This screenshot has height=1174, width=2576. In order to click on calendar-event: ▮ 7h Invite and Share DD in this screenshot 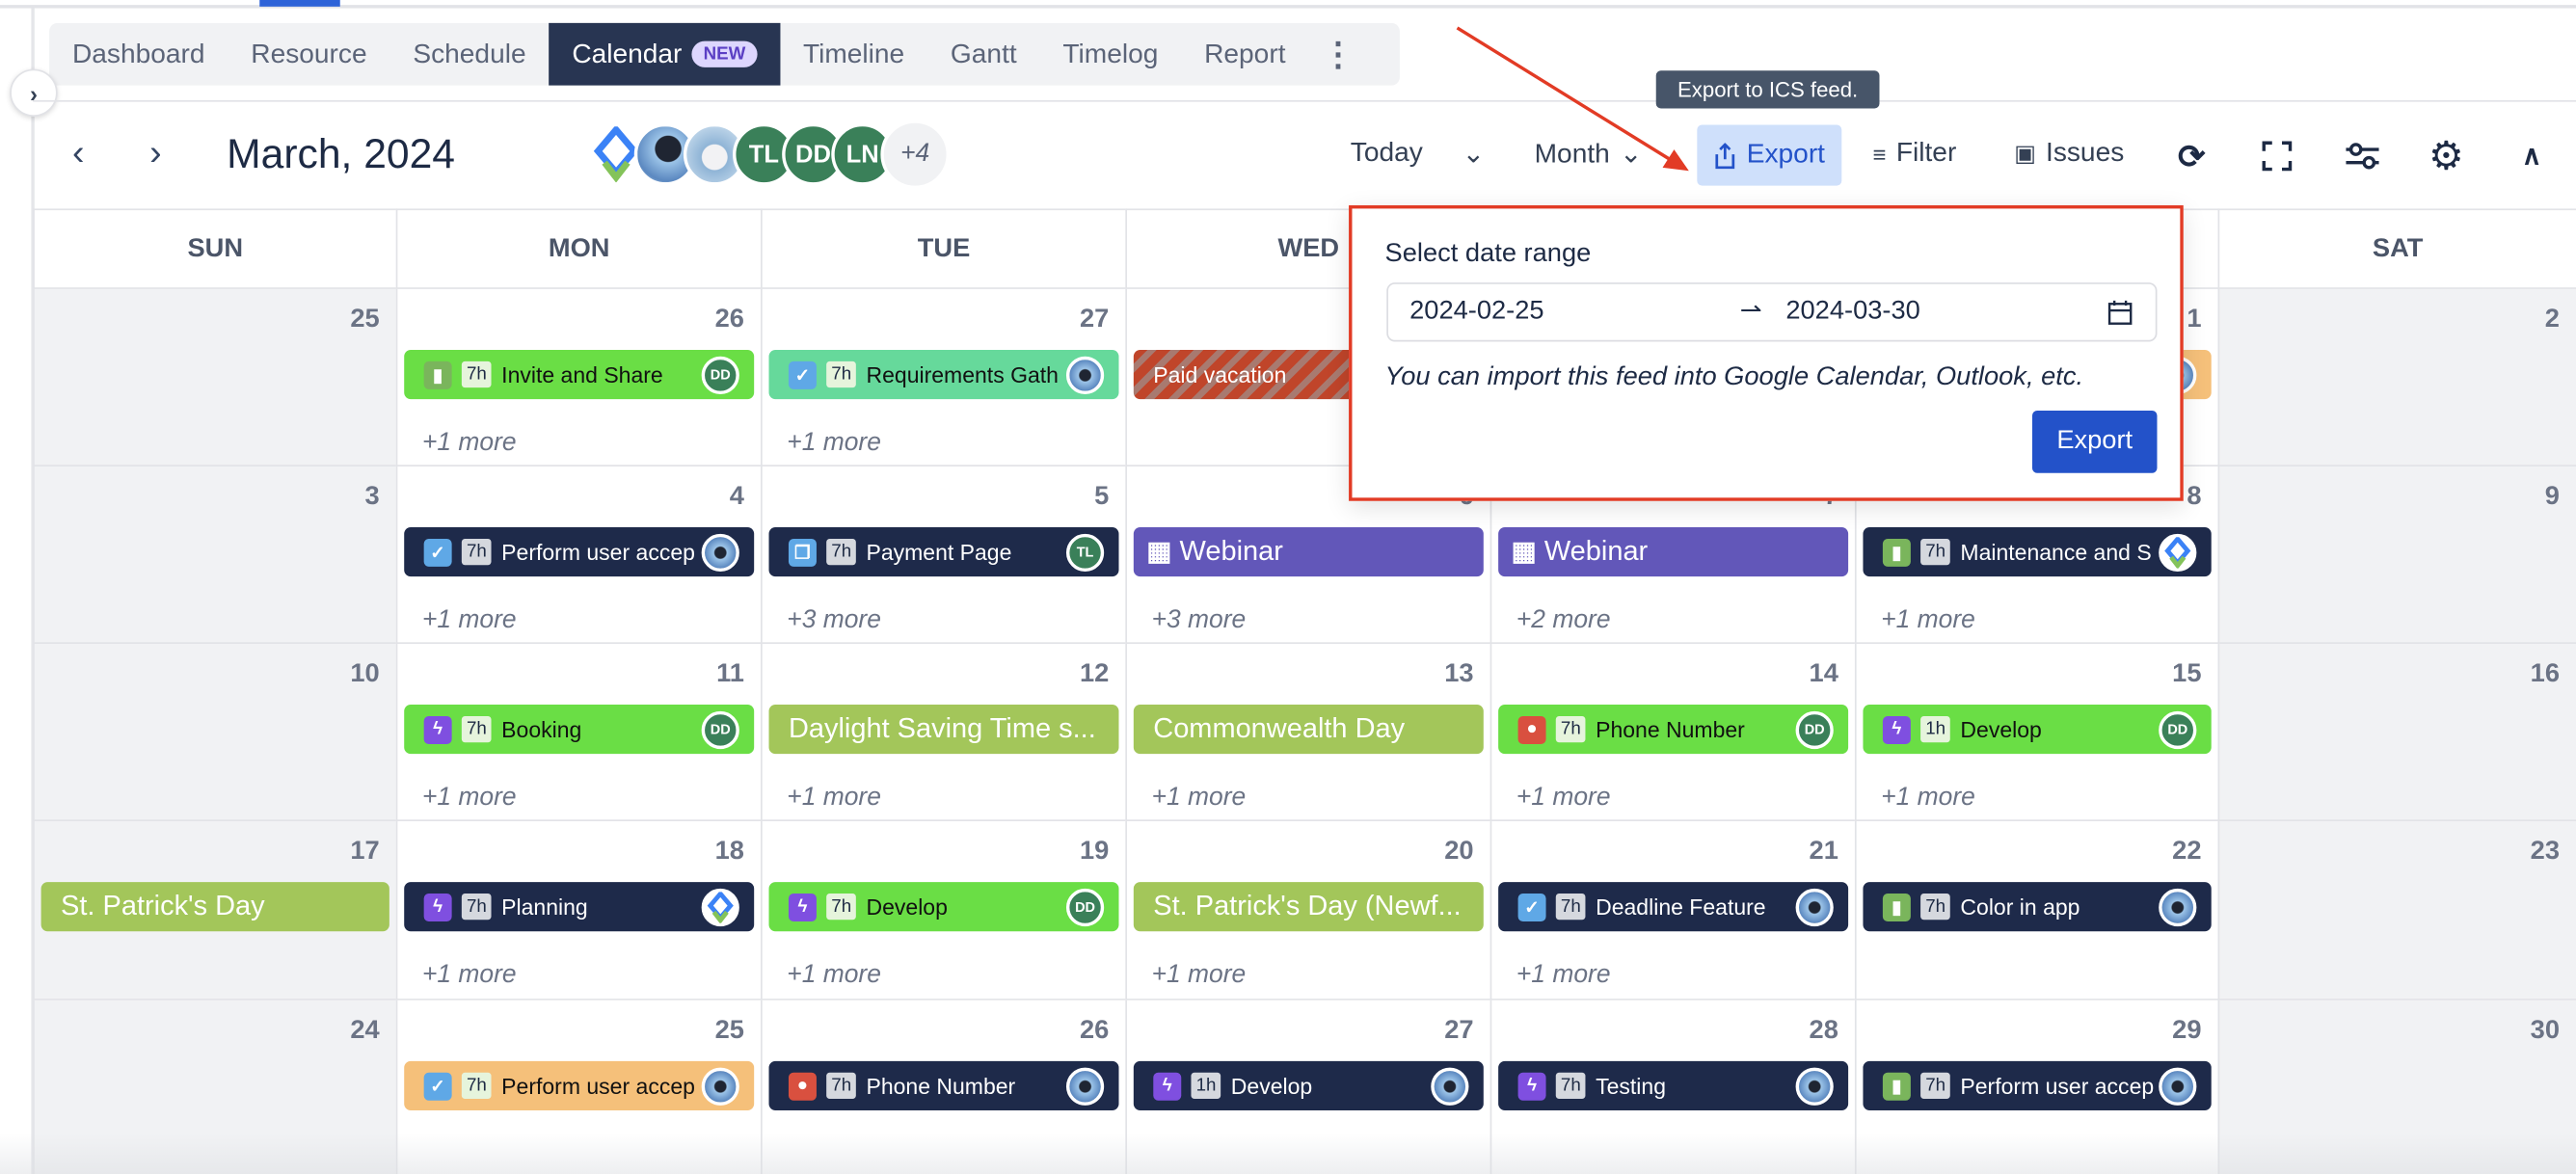, I will do `click(580, 374)`.